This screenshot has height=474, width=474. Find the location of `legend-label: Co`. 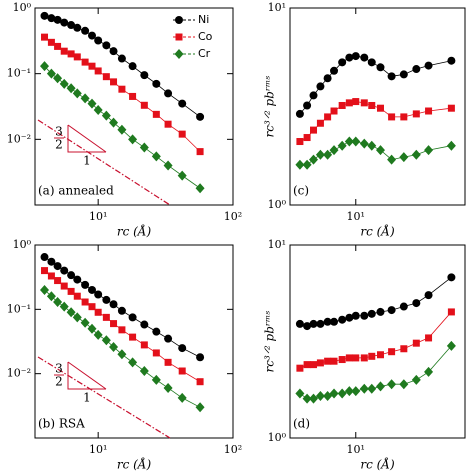

legend-label: Co is located at coordinates (205, 36).